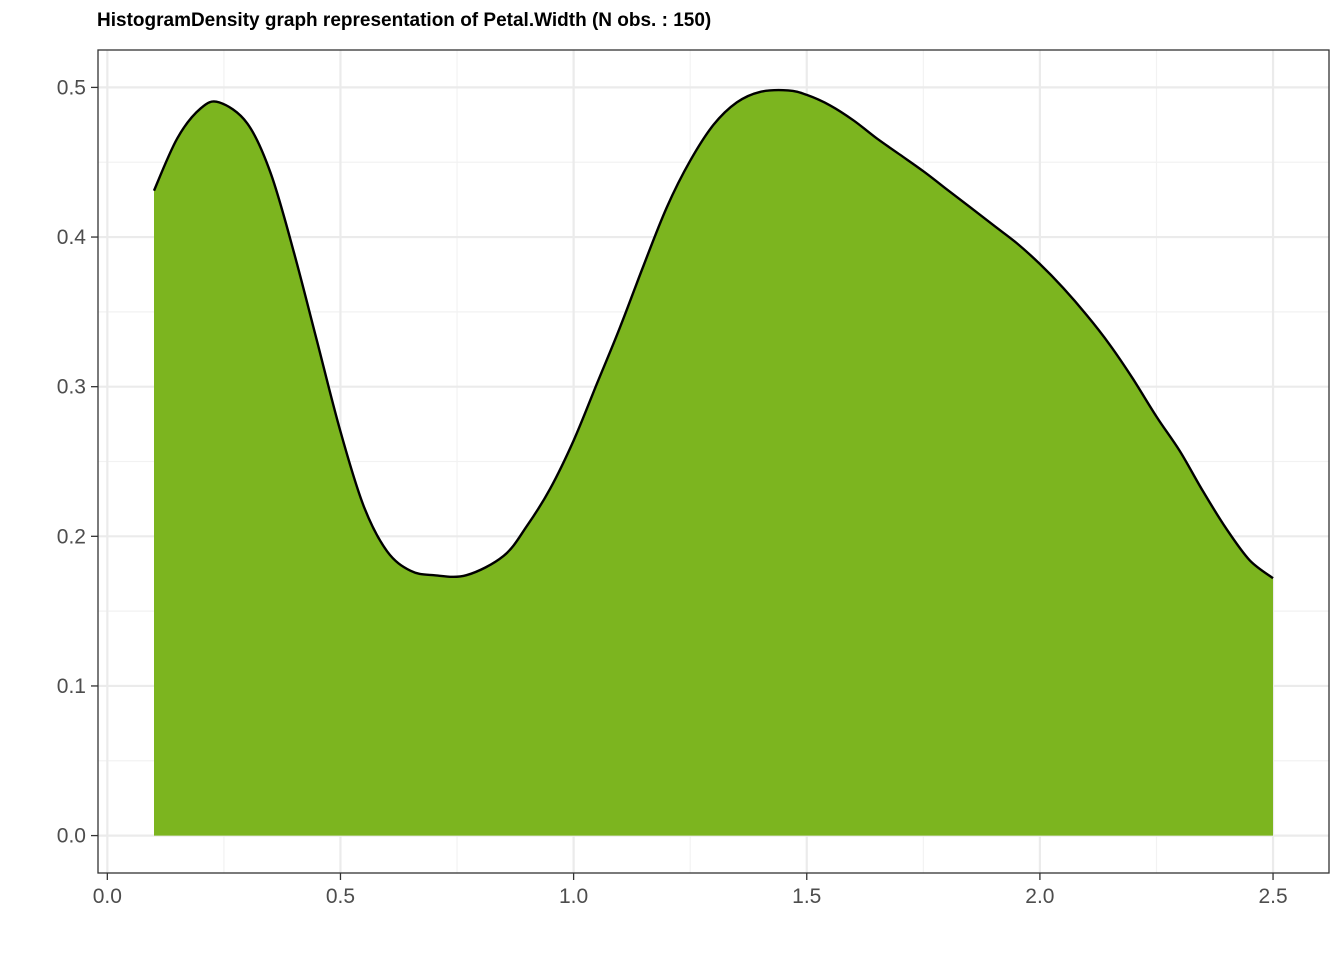 This screenshot has height=960, width=1344. I want to click on x-tick-label: 2.5, so click(1272, 896).